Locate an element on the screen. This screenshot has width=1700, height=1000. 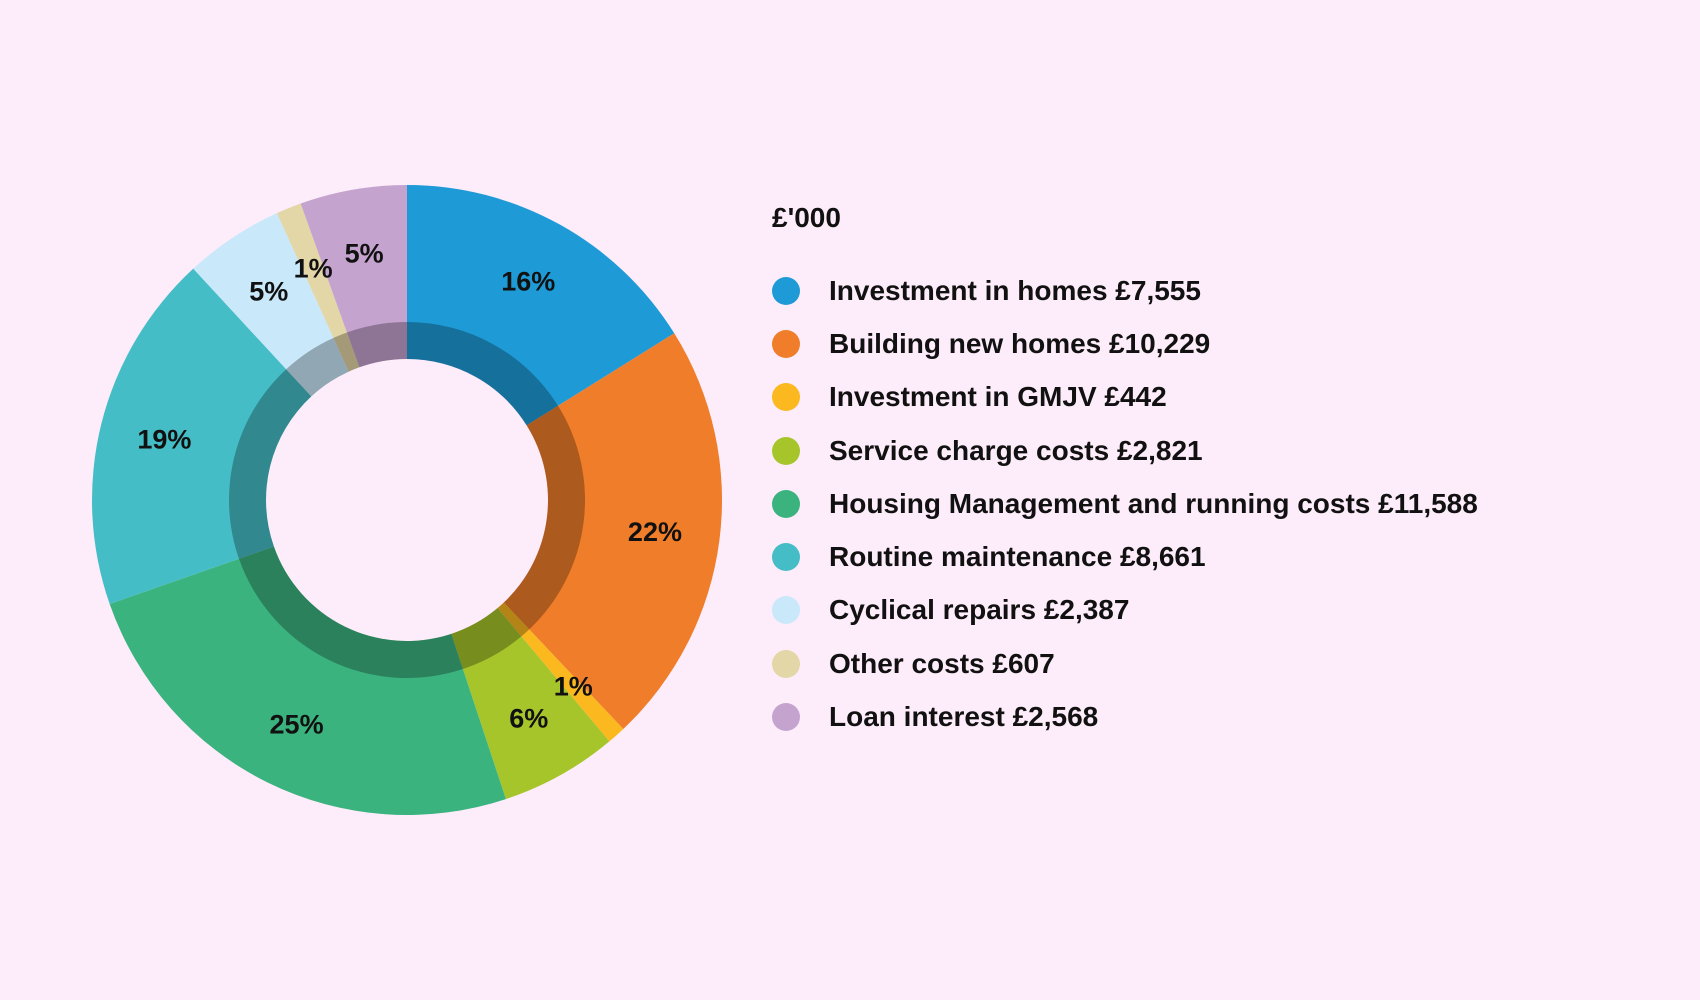
legend-label-name: Loan interest is located at coordinates (921, 717).